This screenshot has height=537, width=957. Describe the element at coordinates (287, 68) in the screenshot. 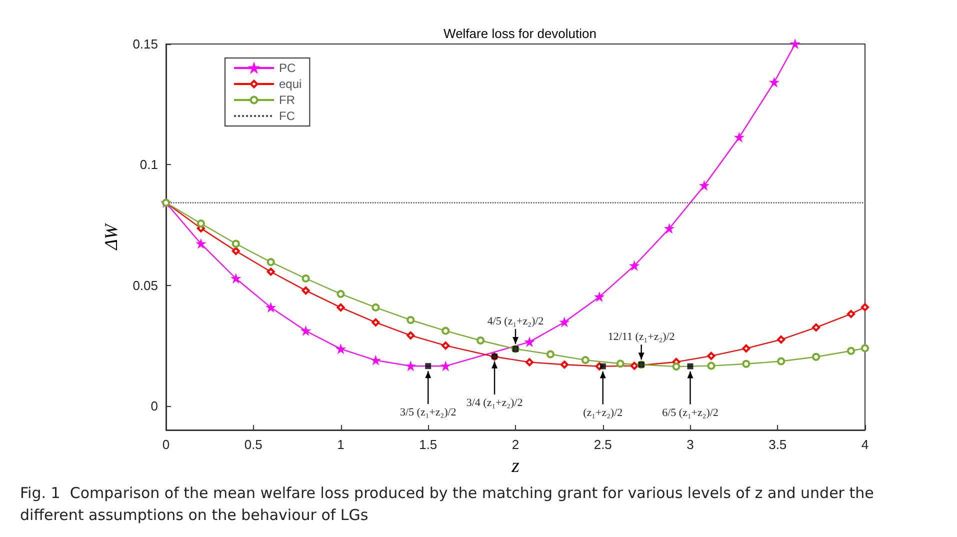

I see `legend-label: PC` at that location.